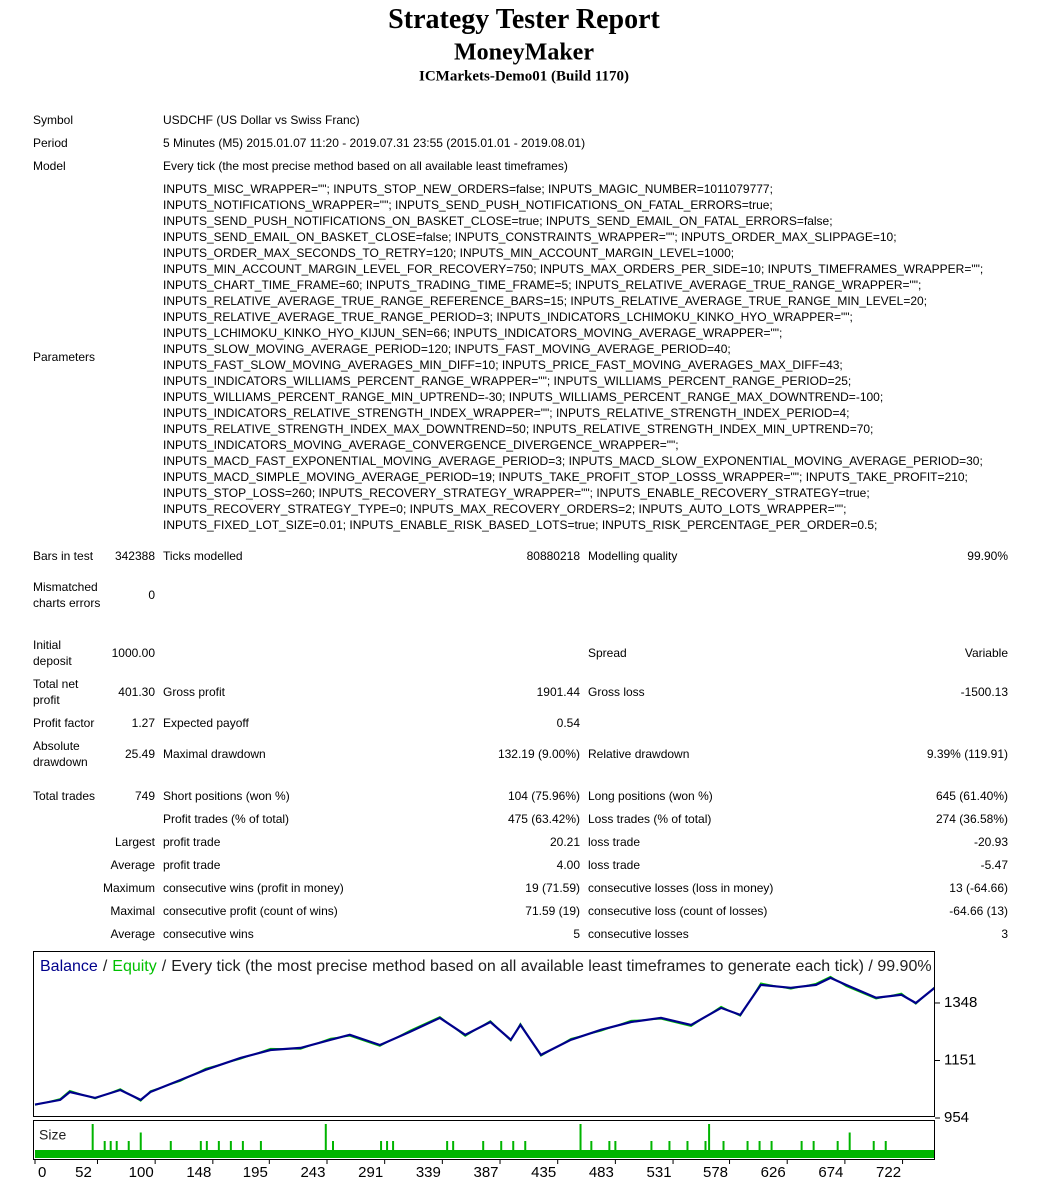  Describe the element at coordinates (312, 1172) in the screenshot. I see `x-tick-label: 243` at that location.